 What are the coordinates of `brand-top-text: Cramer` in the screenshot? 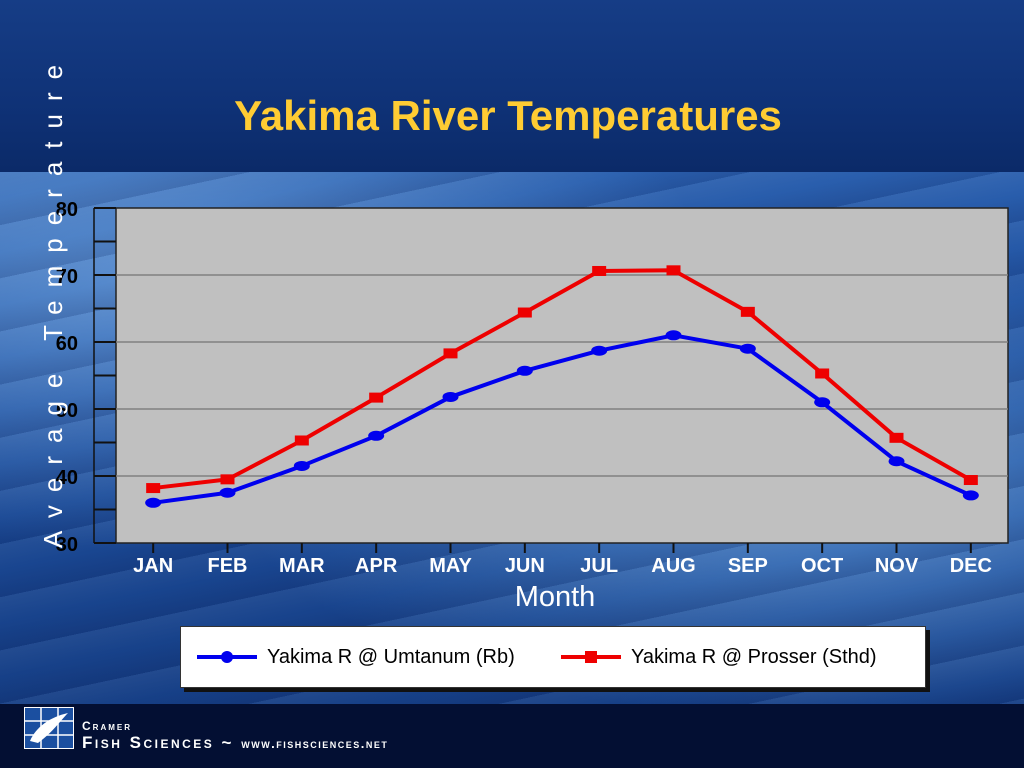 It's located at (107, 726).